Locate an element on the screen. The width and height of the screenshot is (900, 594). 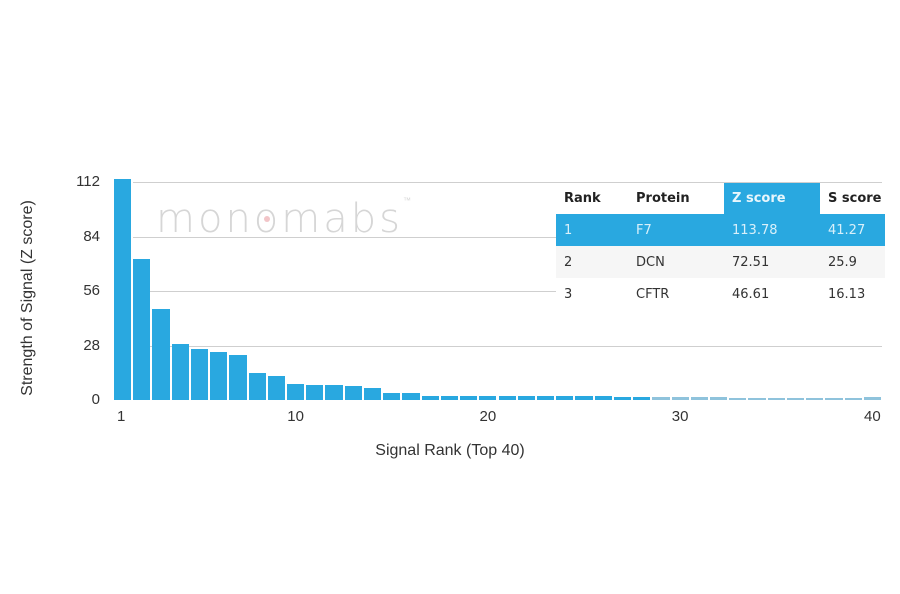
cell-z-score: 46.61 is located at coordinates (751, 294).